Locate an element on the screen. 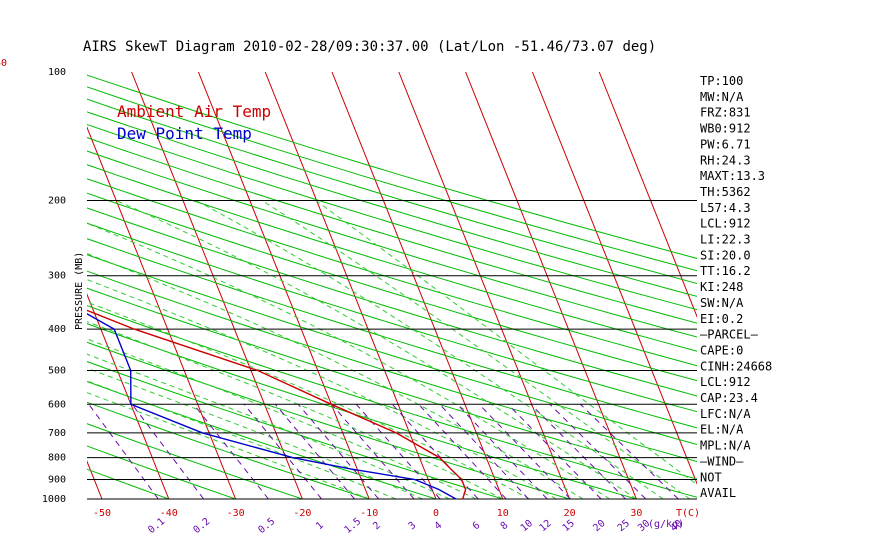 The image size is (870, 560). mixing-ratio-label: 10 is located at coordinates (527, 526).